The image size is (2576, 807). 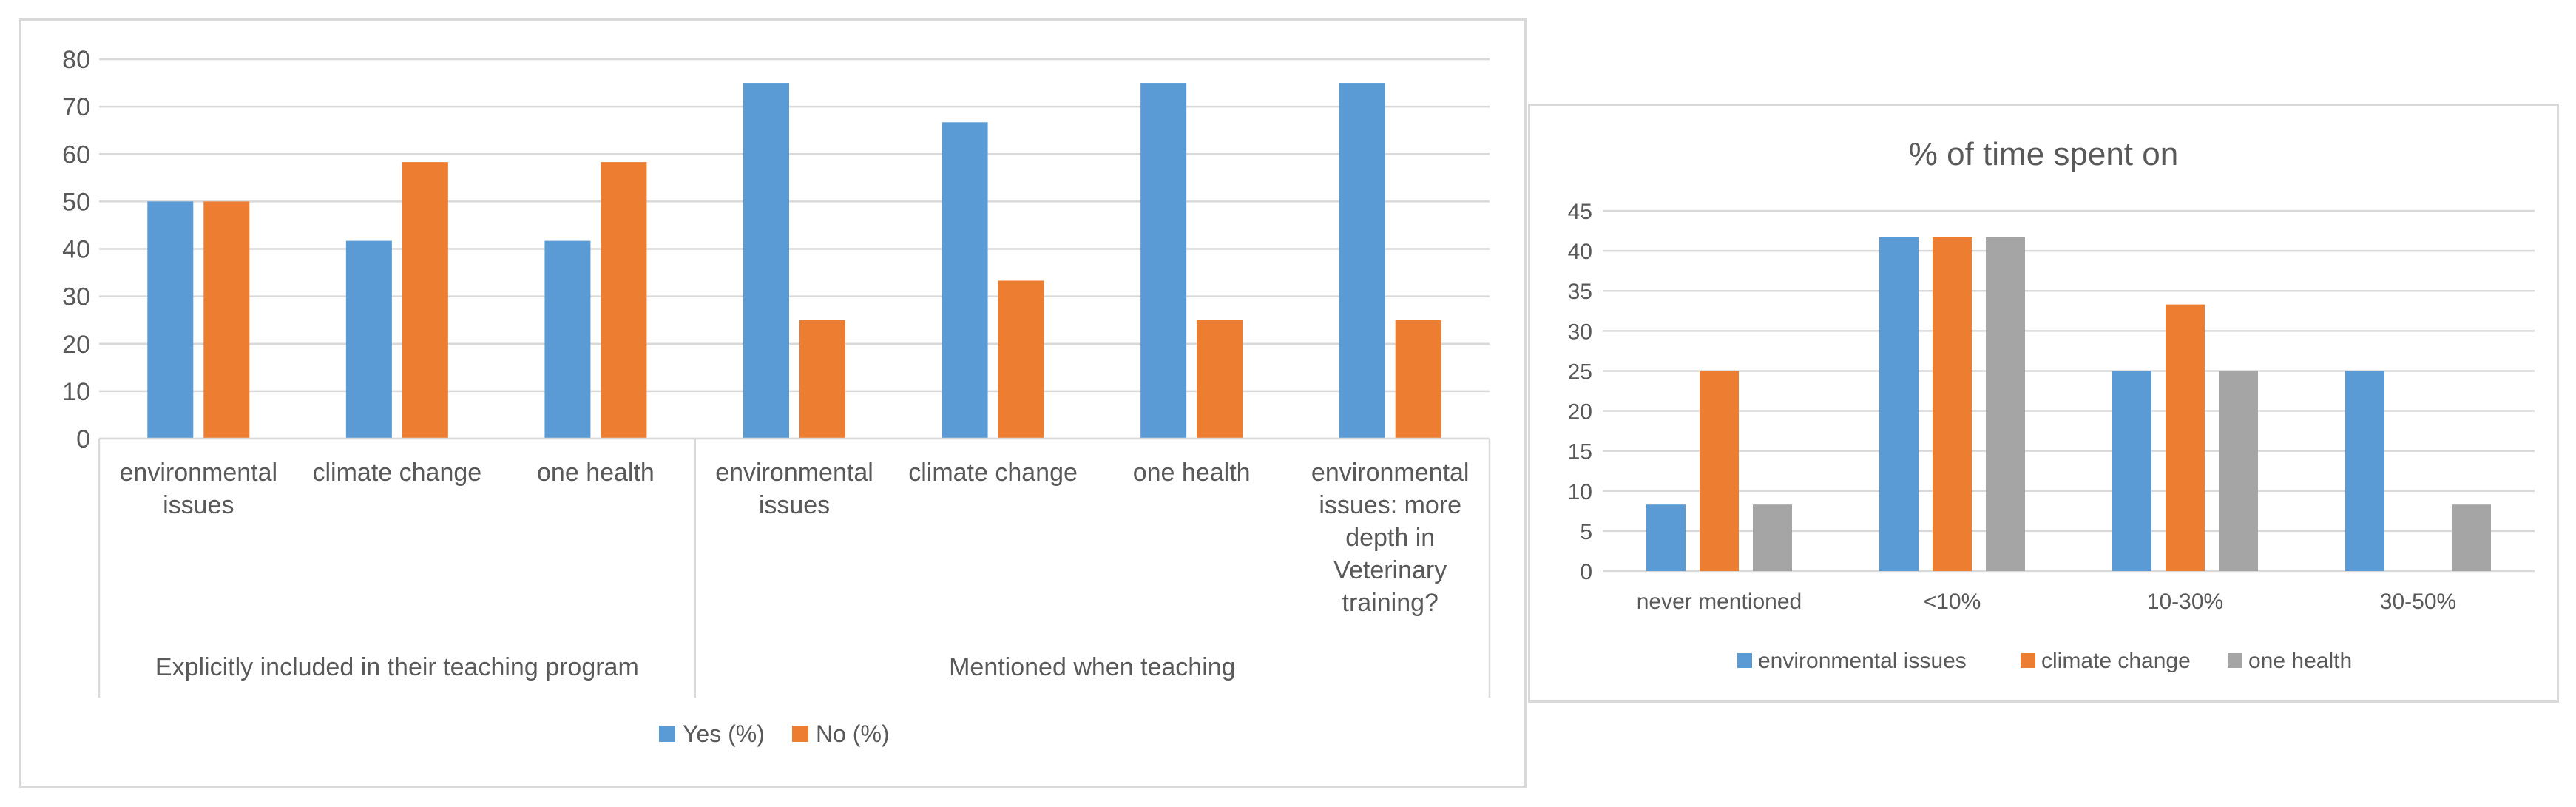 What do you see at coordinates (1580, 292) in the screenshot?
I see `y-tick-label: 35` at bounding box center [1580, 292].